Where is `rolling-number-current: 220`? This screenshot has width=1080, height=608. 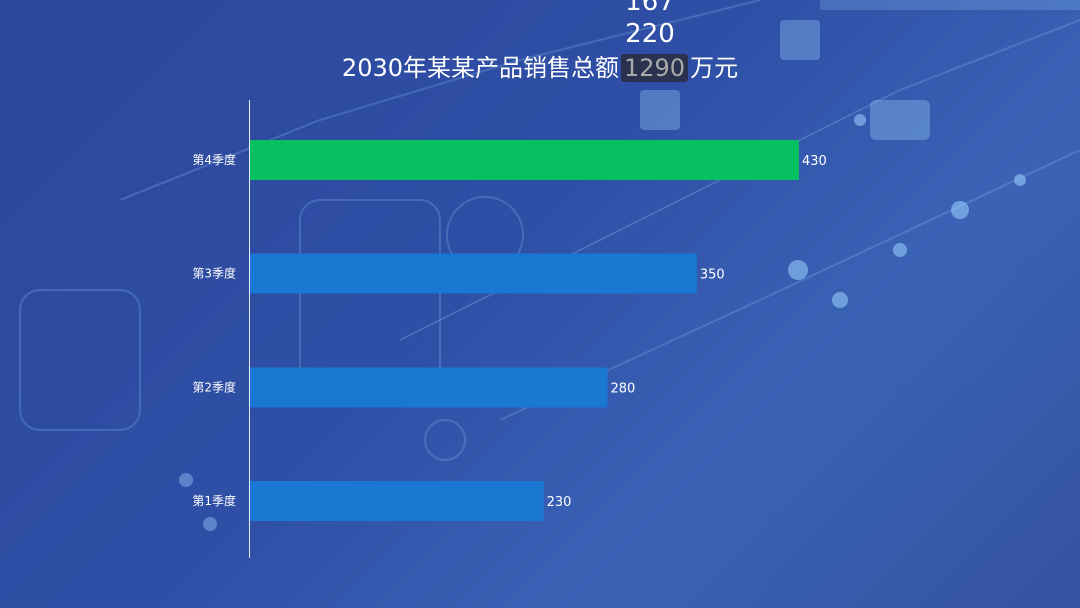
rolling-number-current: 220 is located at coordinates (650, 34).